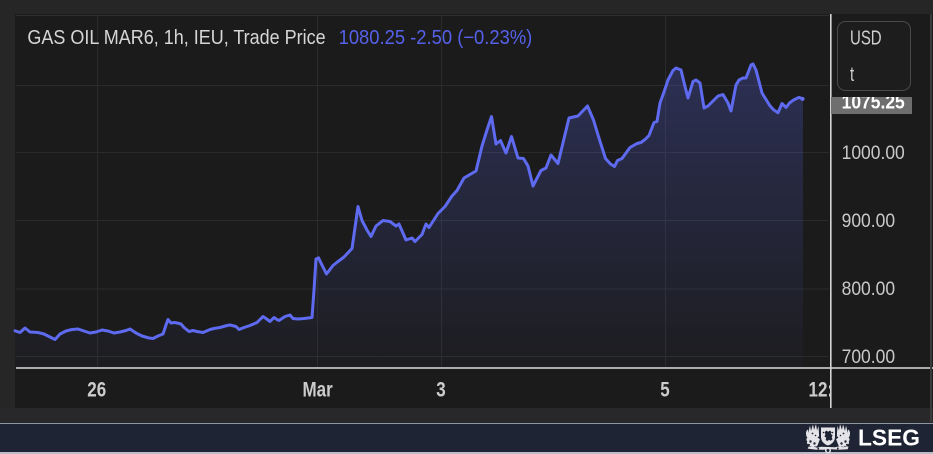 The height and width of the screenshot is (454, 933). I want to click on svg-text:GAS OIL MAR6, 1h, IEU, Trade P: GAS OIL MAR6, 1h, IEU, Trade Price, so click(176, 38).